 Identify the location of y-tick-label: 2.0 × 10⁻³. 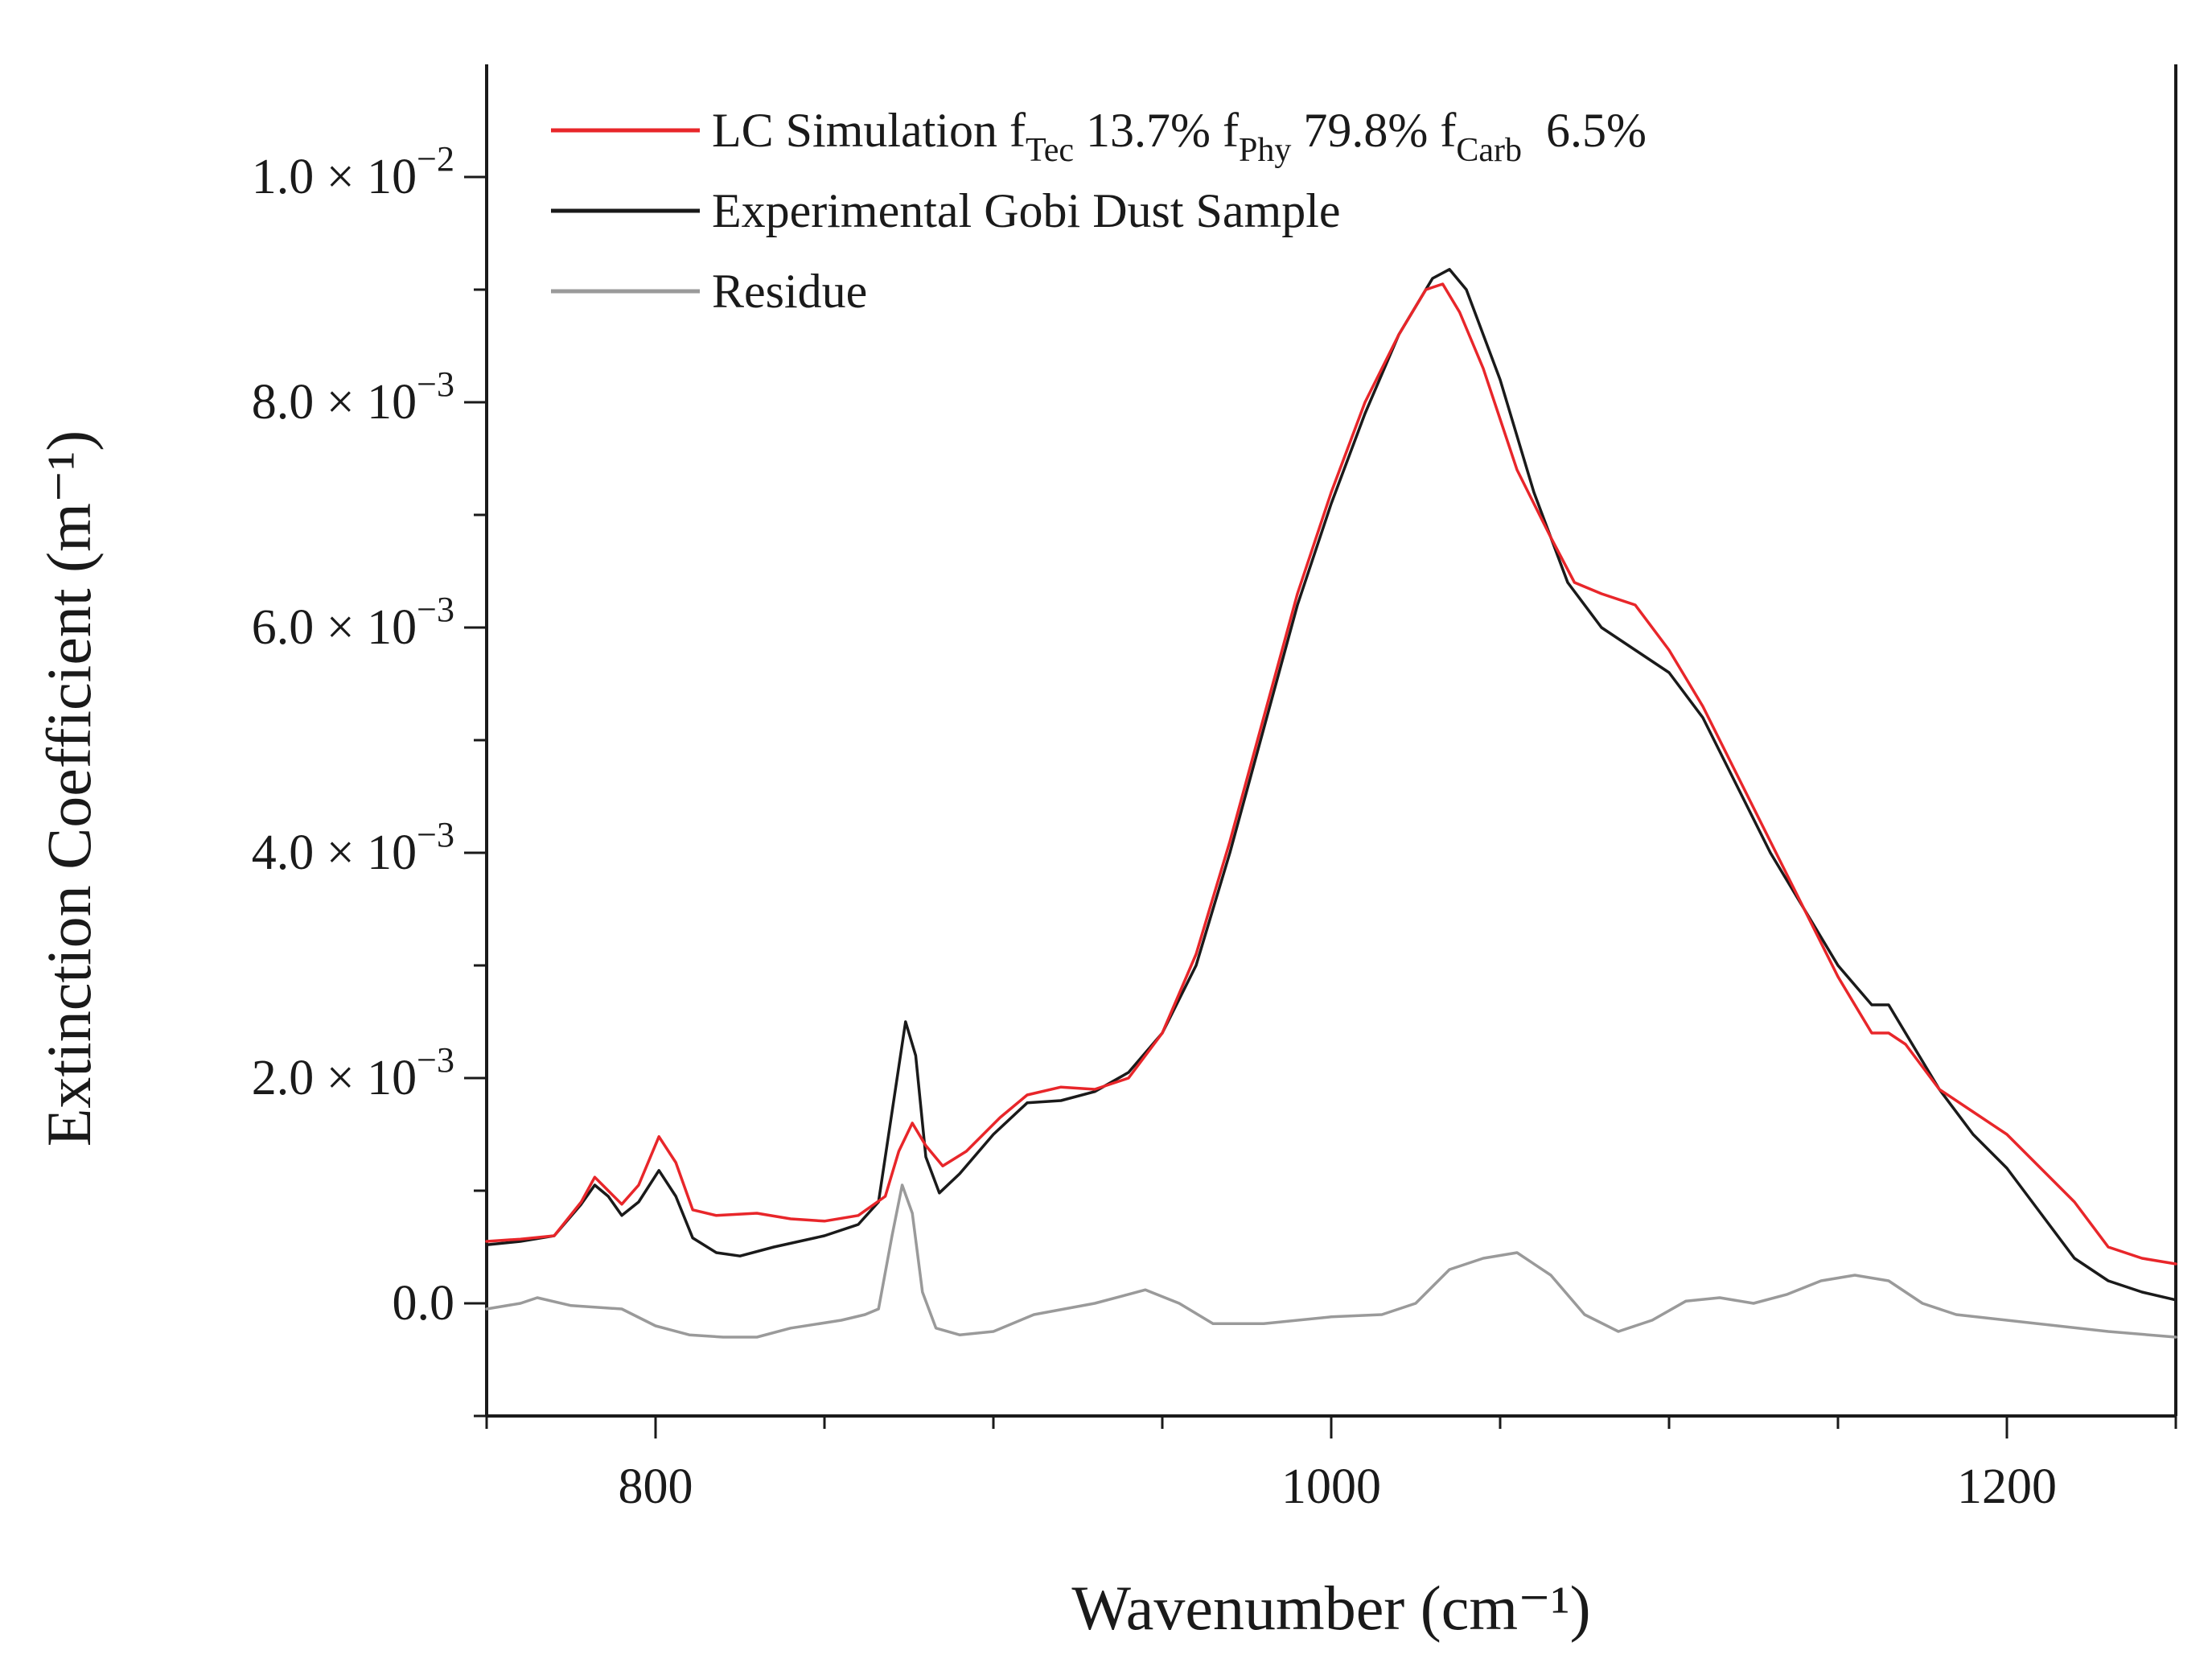
(353, 1072).